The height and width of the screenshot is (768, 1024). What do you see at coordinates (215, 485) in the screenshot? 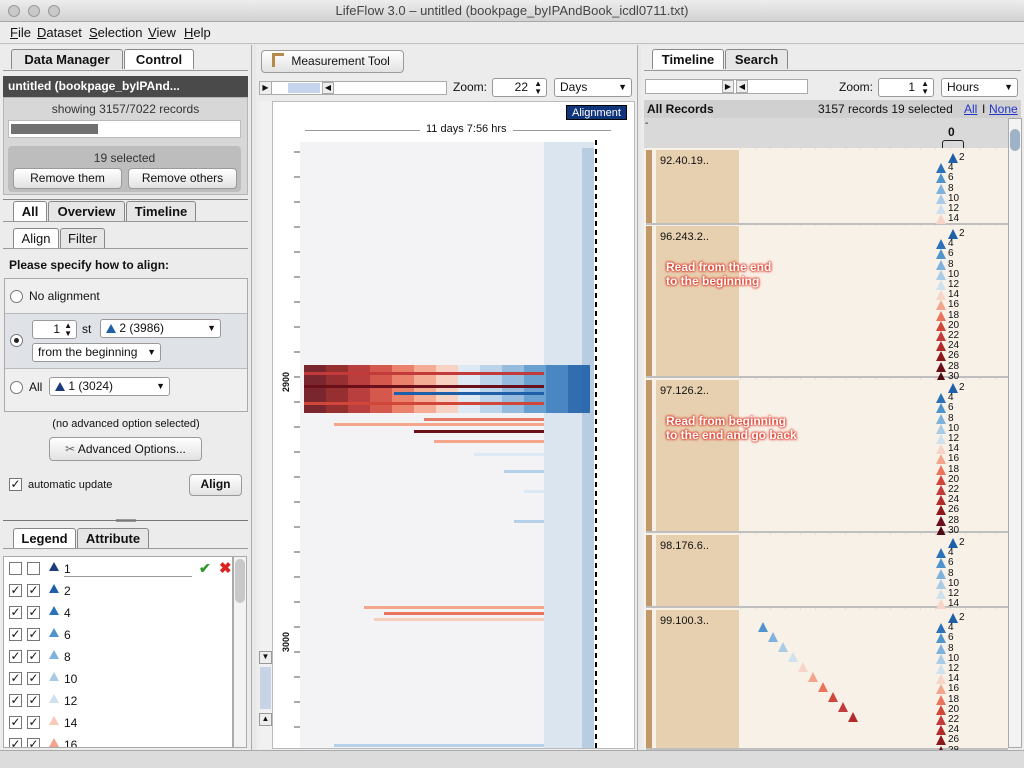
I see `align-button: Align` at bounding box center [215, 485].